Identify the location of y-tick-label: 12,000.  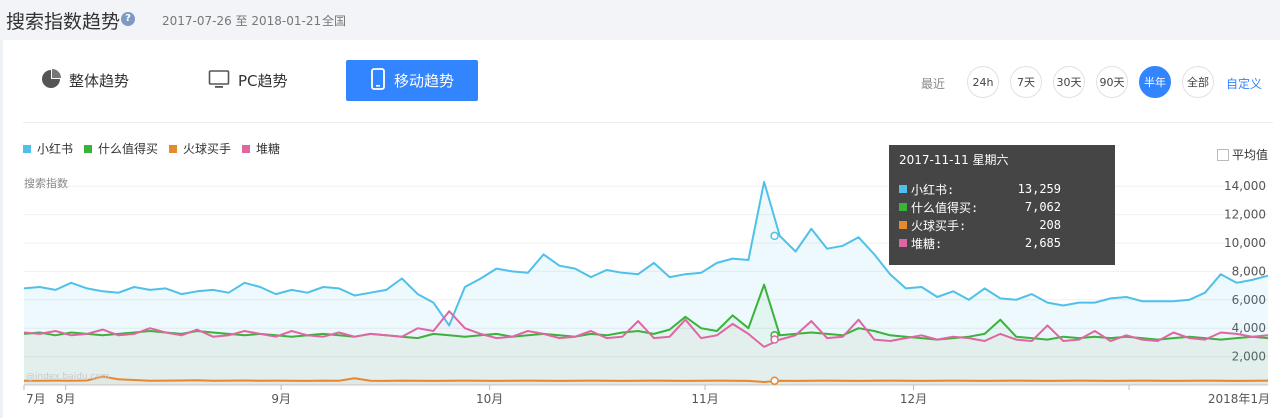
(1245, 215).